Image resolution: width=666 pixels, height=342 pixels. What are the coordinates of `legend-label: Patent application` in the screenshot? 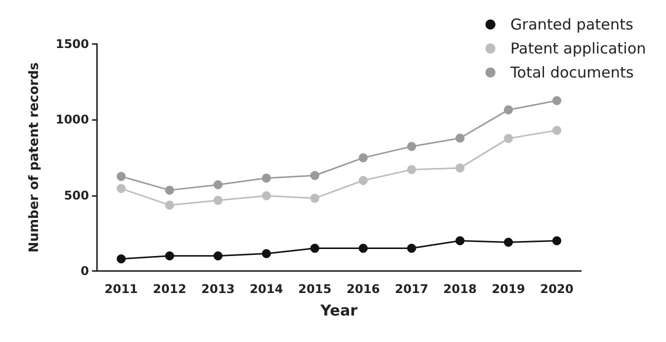 It's located at (578, 49).